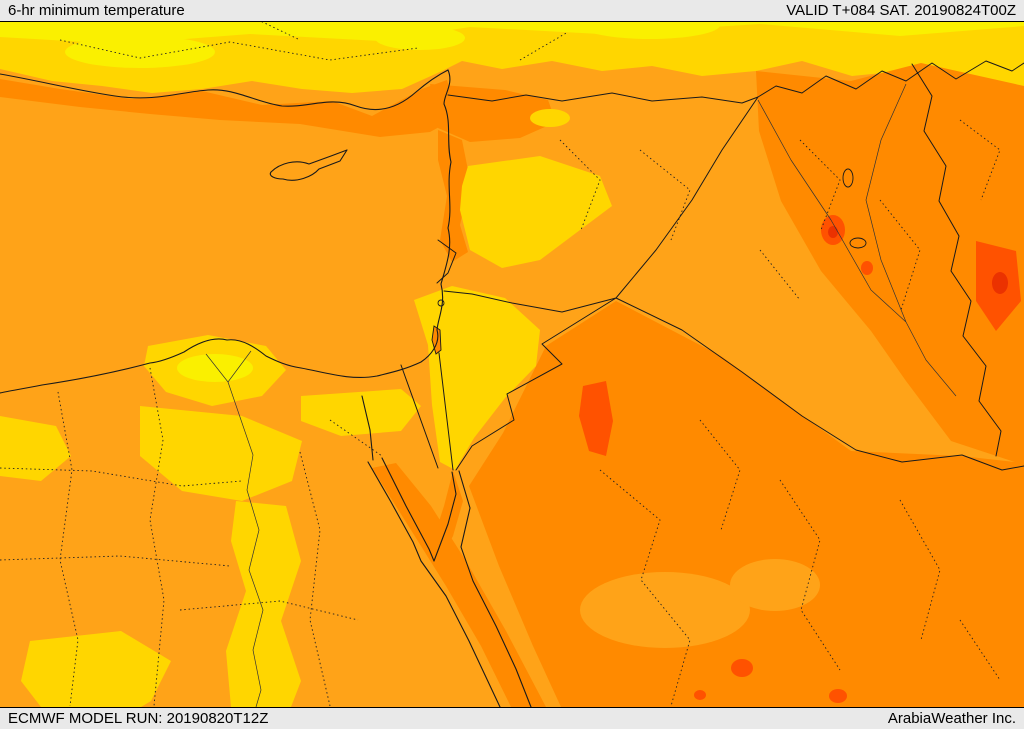 Image resolution: width=1024 pixels, height=729 pixels. I want to click on model-run-label: ECMWF MODEL RUN: 20190820T12Z, so click(138, 718).